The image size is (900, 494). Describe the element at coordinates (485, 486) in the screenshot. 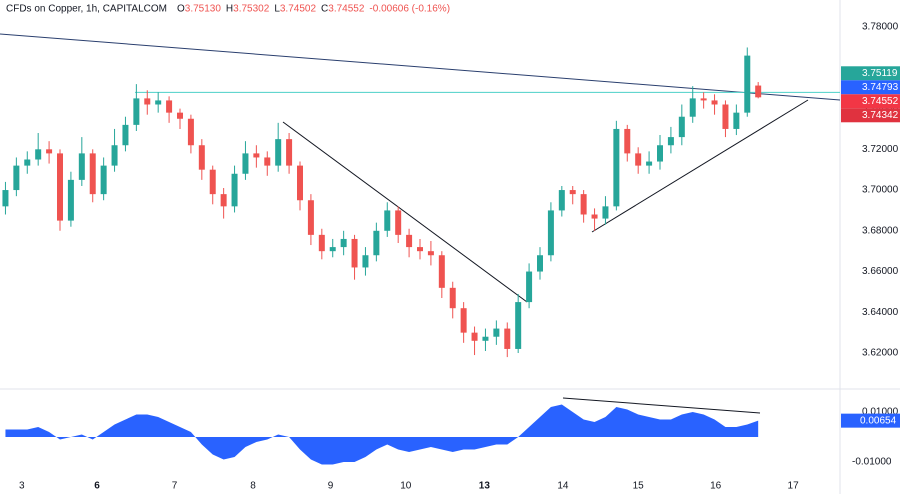

I see `x-tick-label: 13` at that location.